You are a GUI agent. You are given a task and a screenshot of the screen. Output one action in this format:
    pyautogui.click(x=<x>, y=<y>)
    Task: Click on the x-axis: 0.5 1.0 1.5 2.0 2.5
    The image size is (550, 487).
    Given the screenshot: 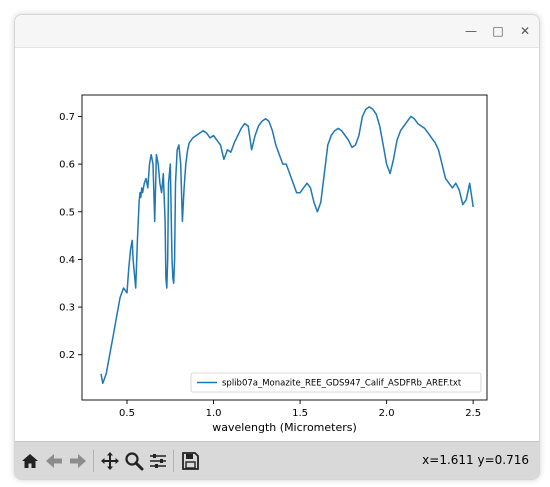 What is the action you would take?
    pyautogui.click(x=300, y=409)
    